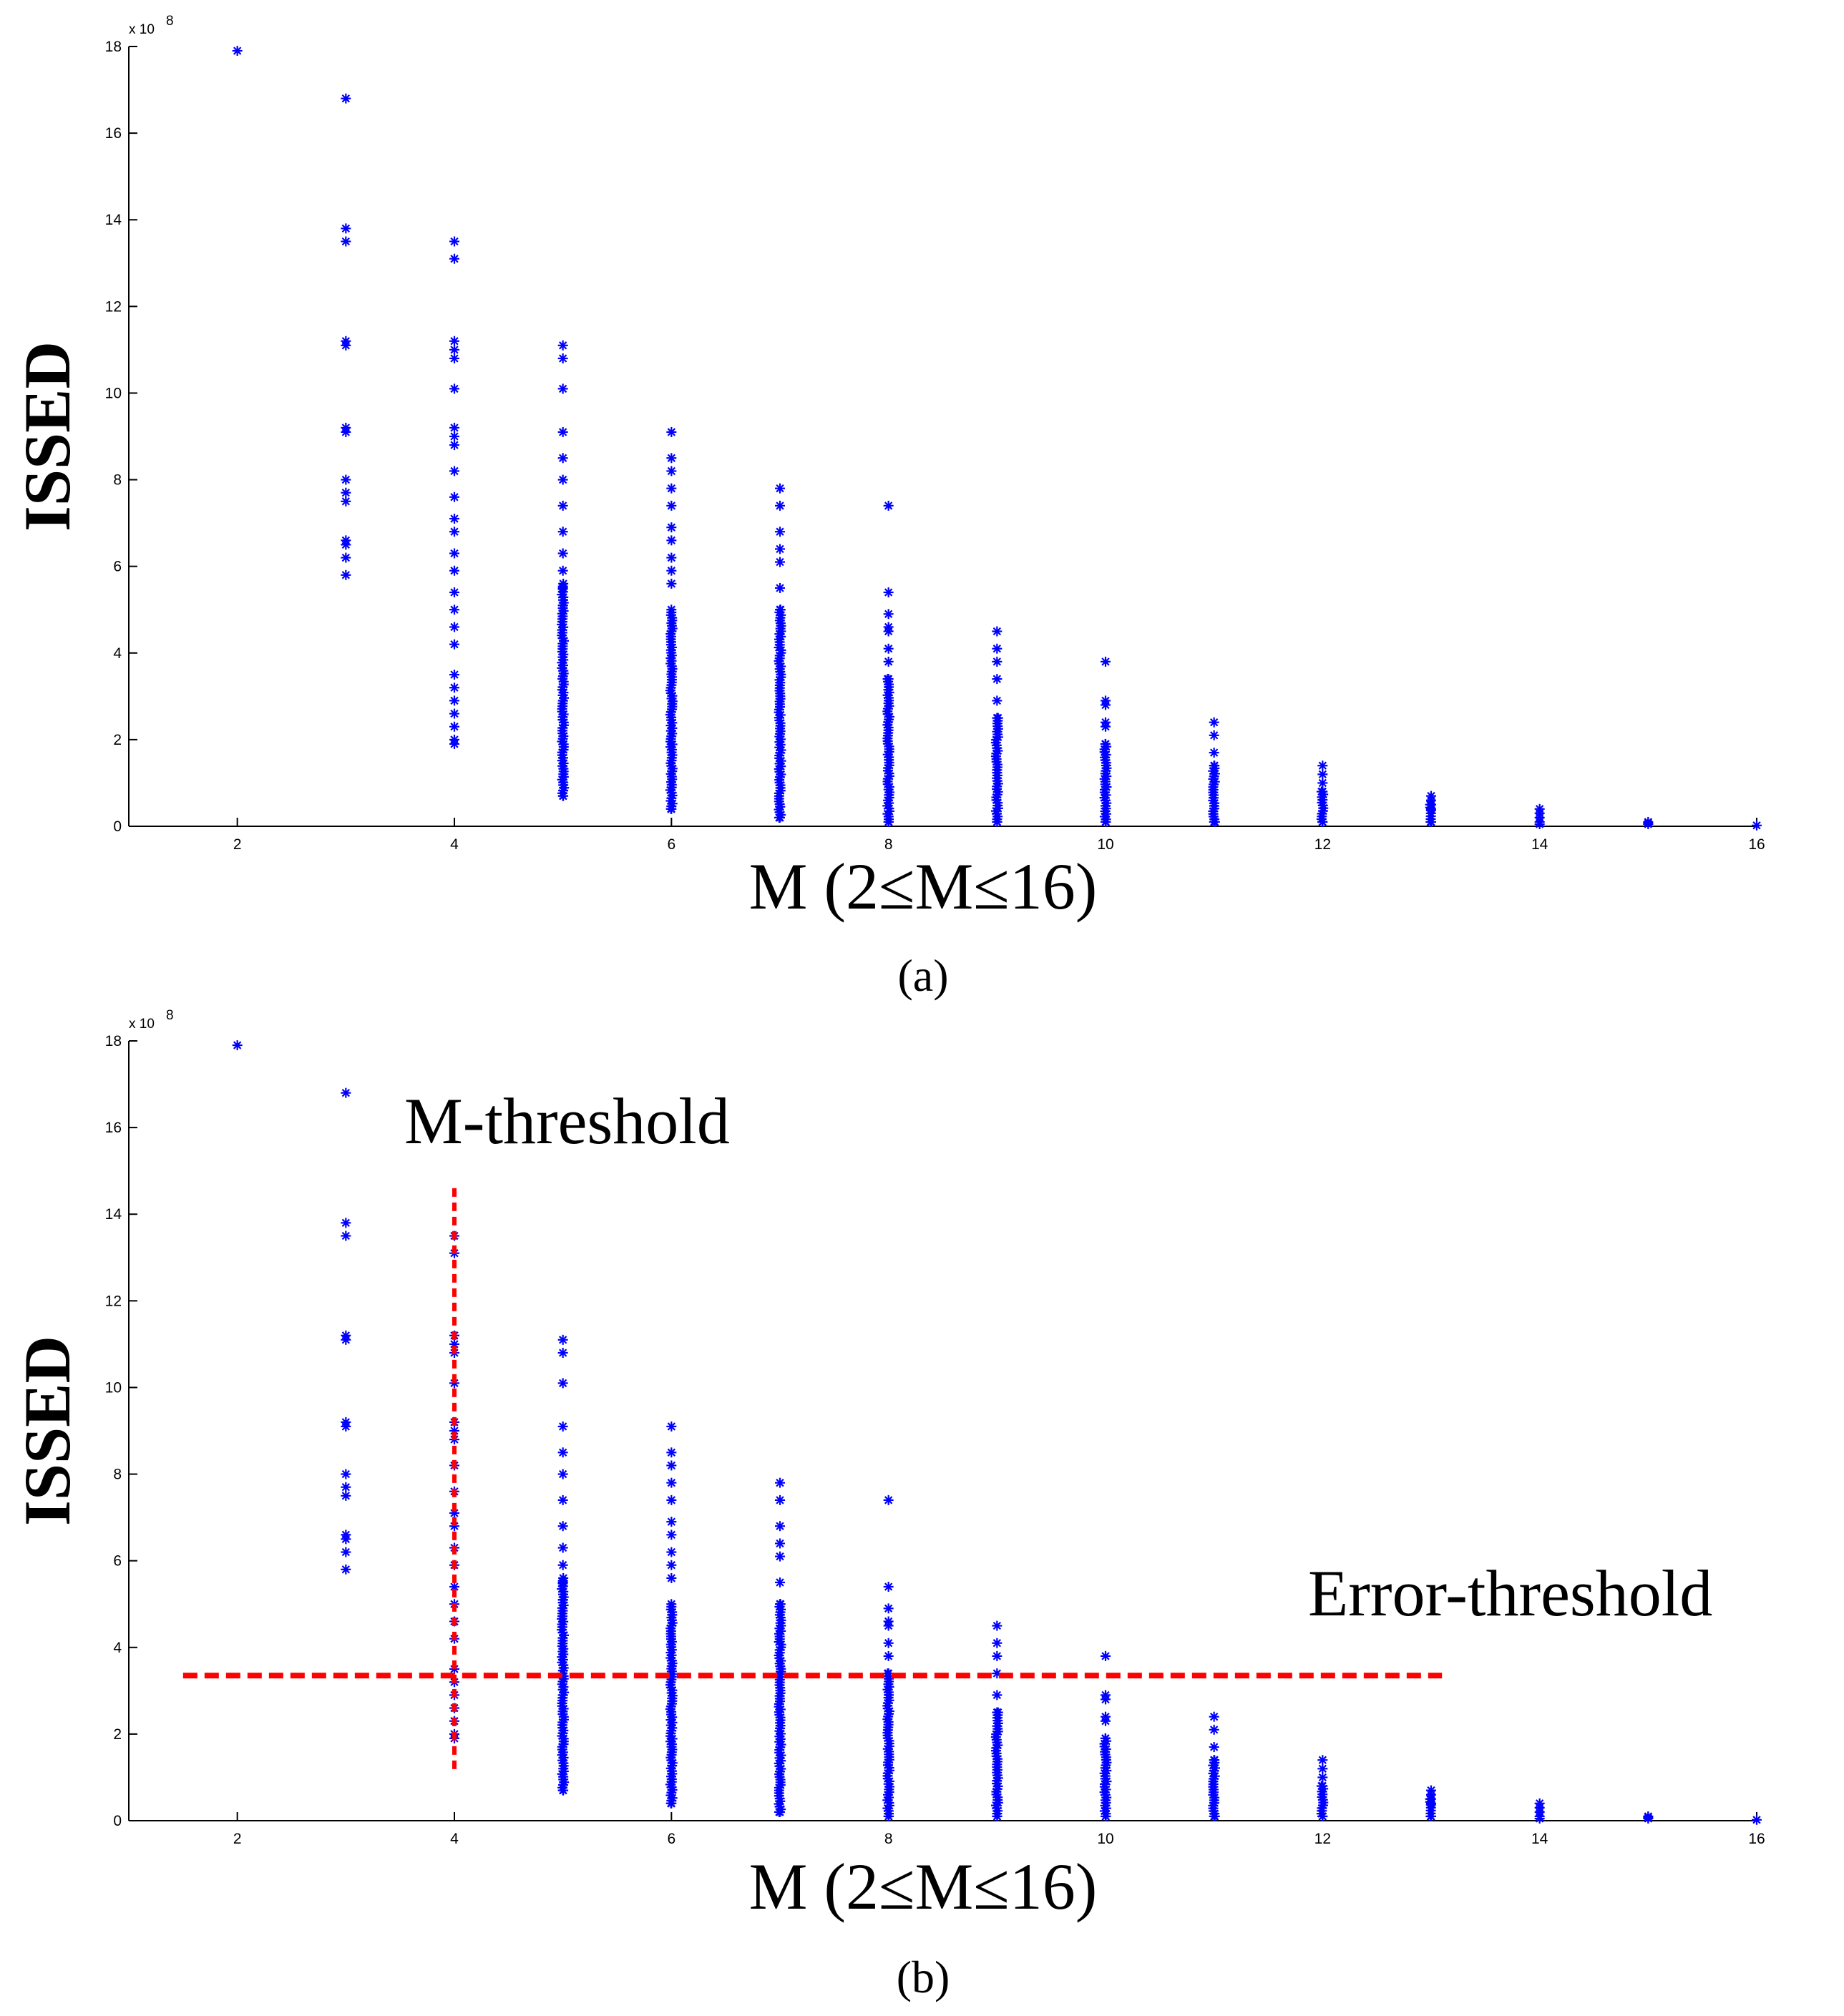  I want to click on y-tick-label: 18, so click(114, 1041).